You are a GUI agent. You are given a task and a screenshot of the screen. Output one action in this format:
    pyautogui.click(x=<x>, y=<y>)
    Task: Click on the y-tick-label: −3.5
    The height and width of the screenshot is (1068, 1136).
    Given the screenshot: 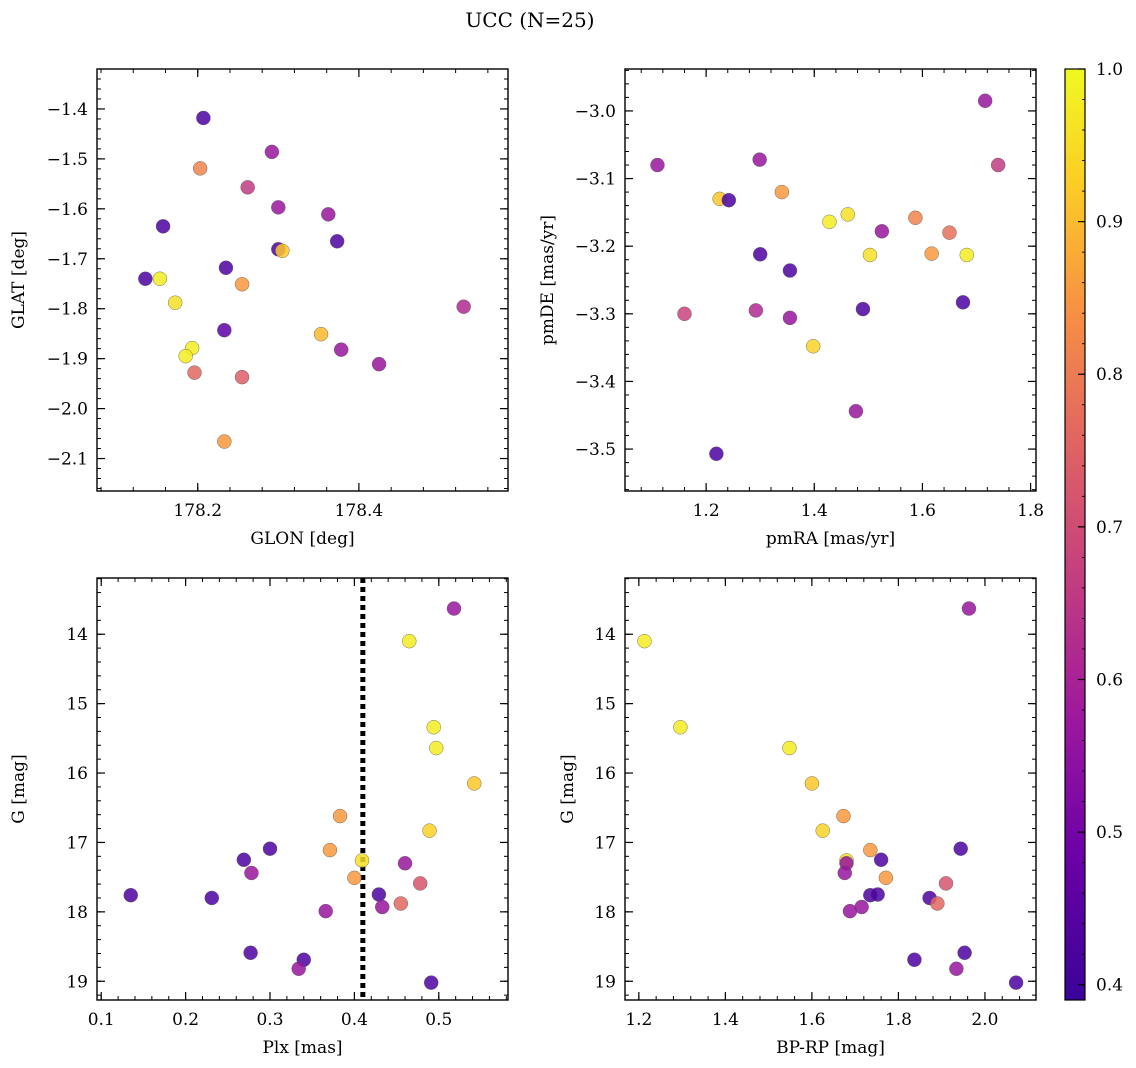 What is the action you would take?
    pyautogui.click(x=595, y=450)
    